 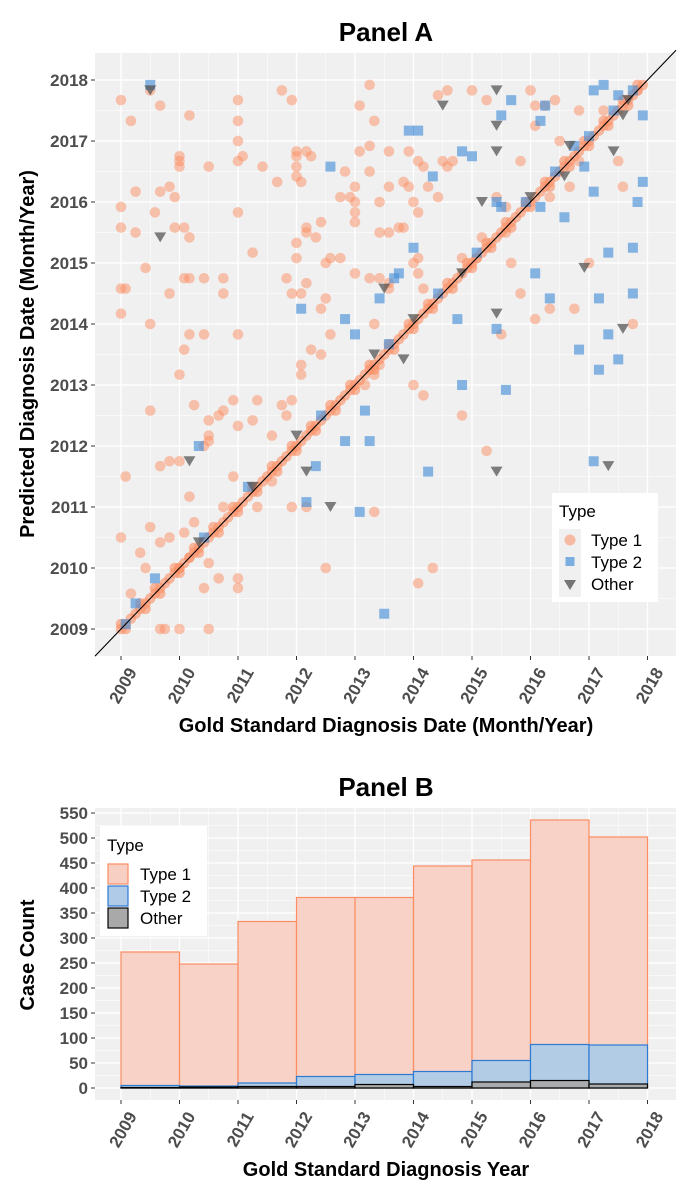 What do you see at coordinates (416, 685) in the screenshot?
I see `x-tick-label: 2014` at bounding box center [416, 685].